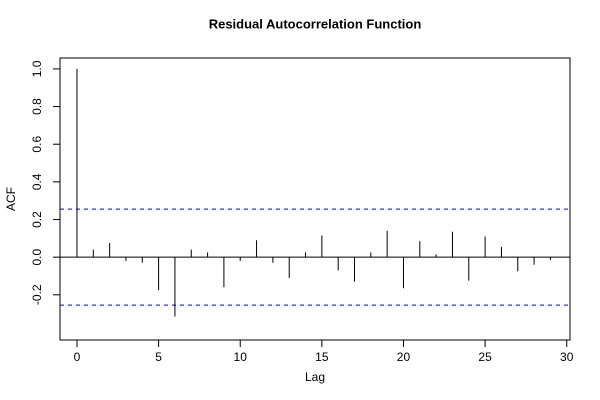 This screenshot has width=600, height=400. Describe the element at coordinates (77, 357) in the screenshot. I see `x-tick-label: 0` at that location.